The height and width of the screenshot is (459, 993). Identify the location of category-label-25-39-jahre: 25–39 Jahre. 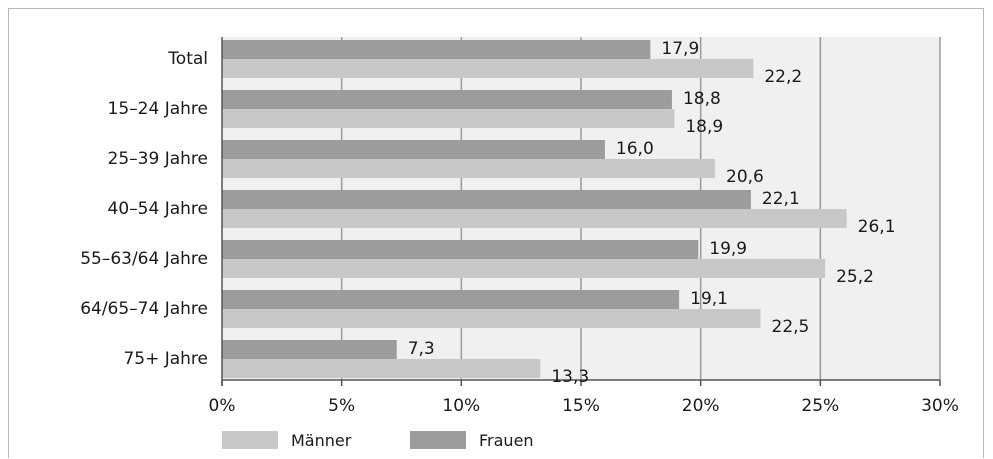
(158, 159).